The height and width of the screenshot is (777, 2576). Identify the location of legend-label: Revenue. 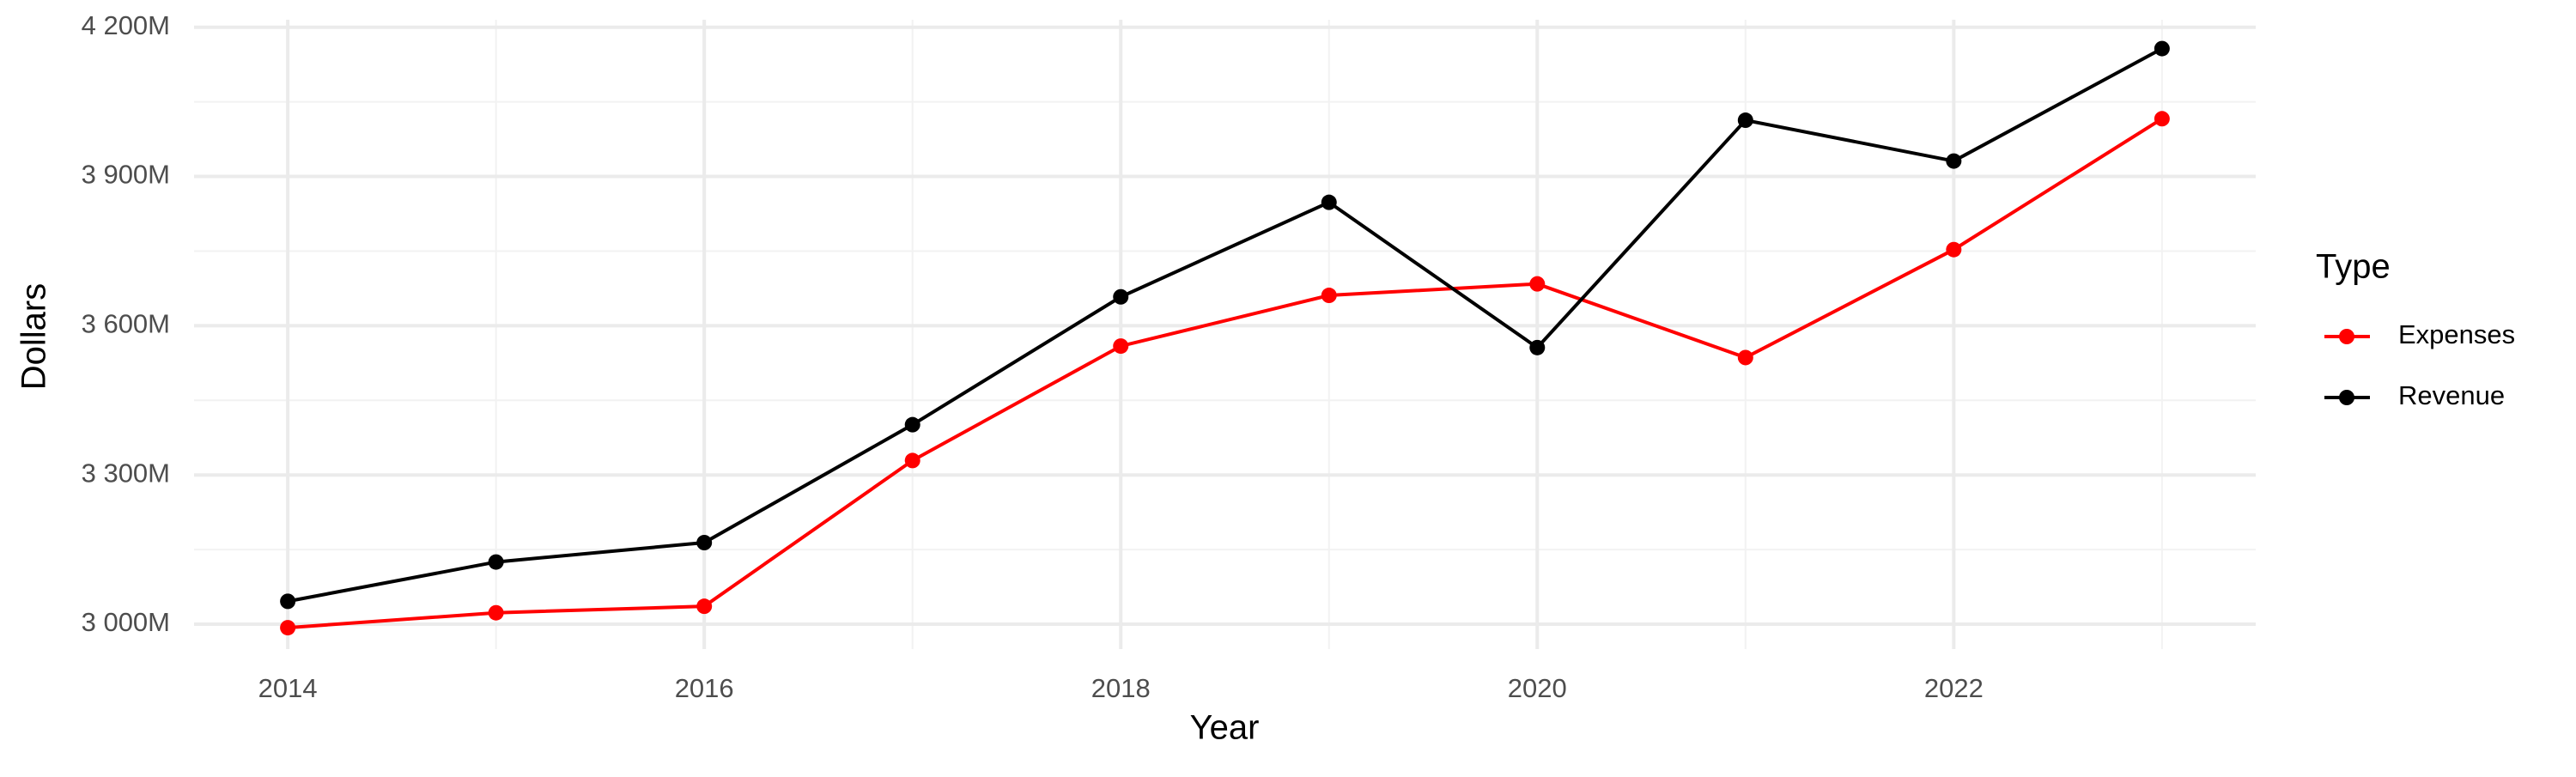
(2451, 395).